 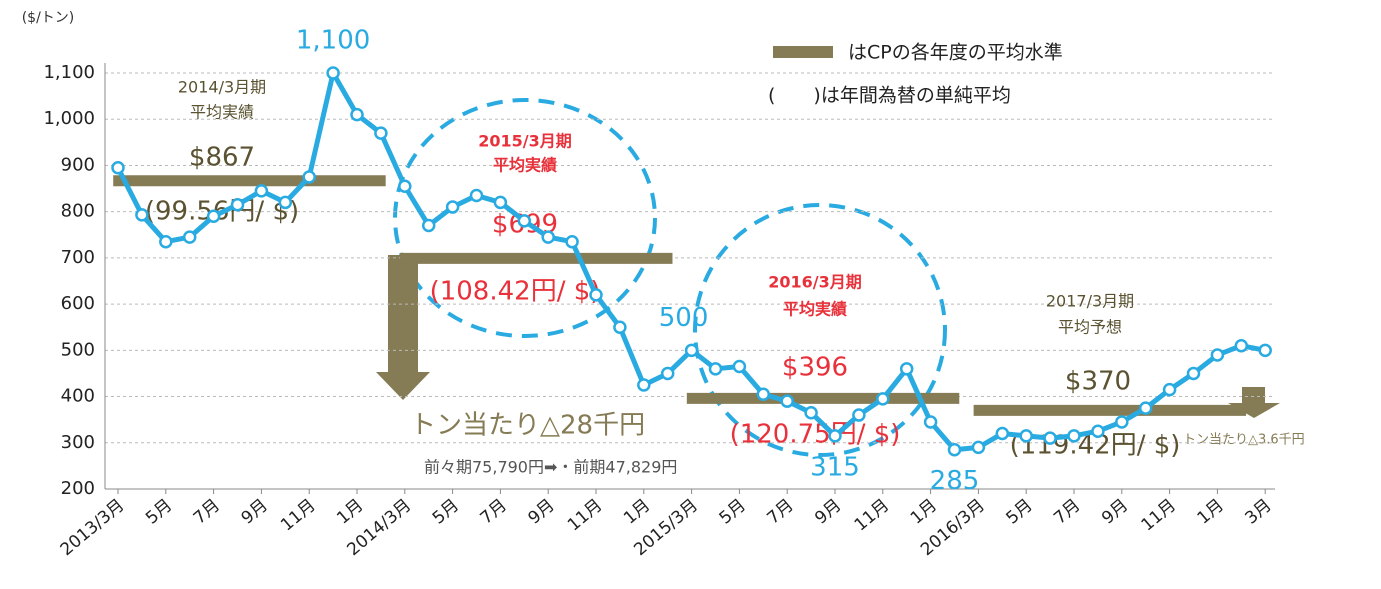 I want to click on average-rate: (108.42円/ $), so click(x=515, y=292).